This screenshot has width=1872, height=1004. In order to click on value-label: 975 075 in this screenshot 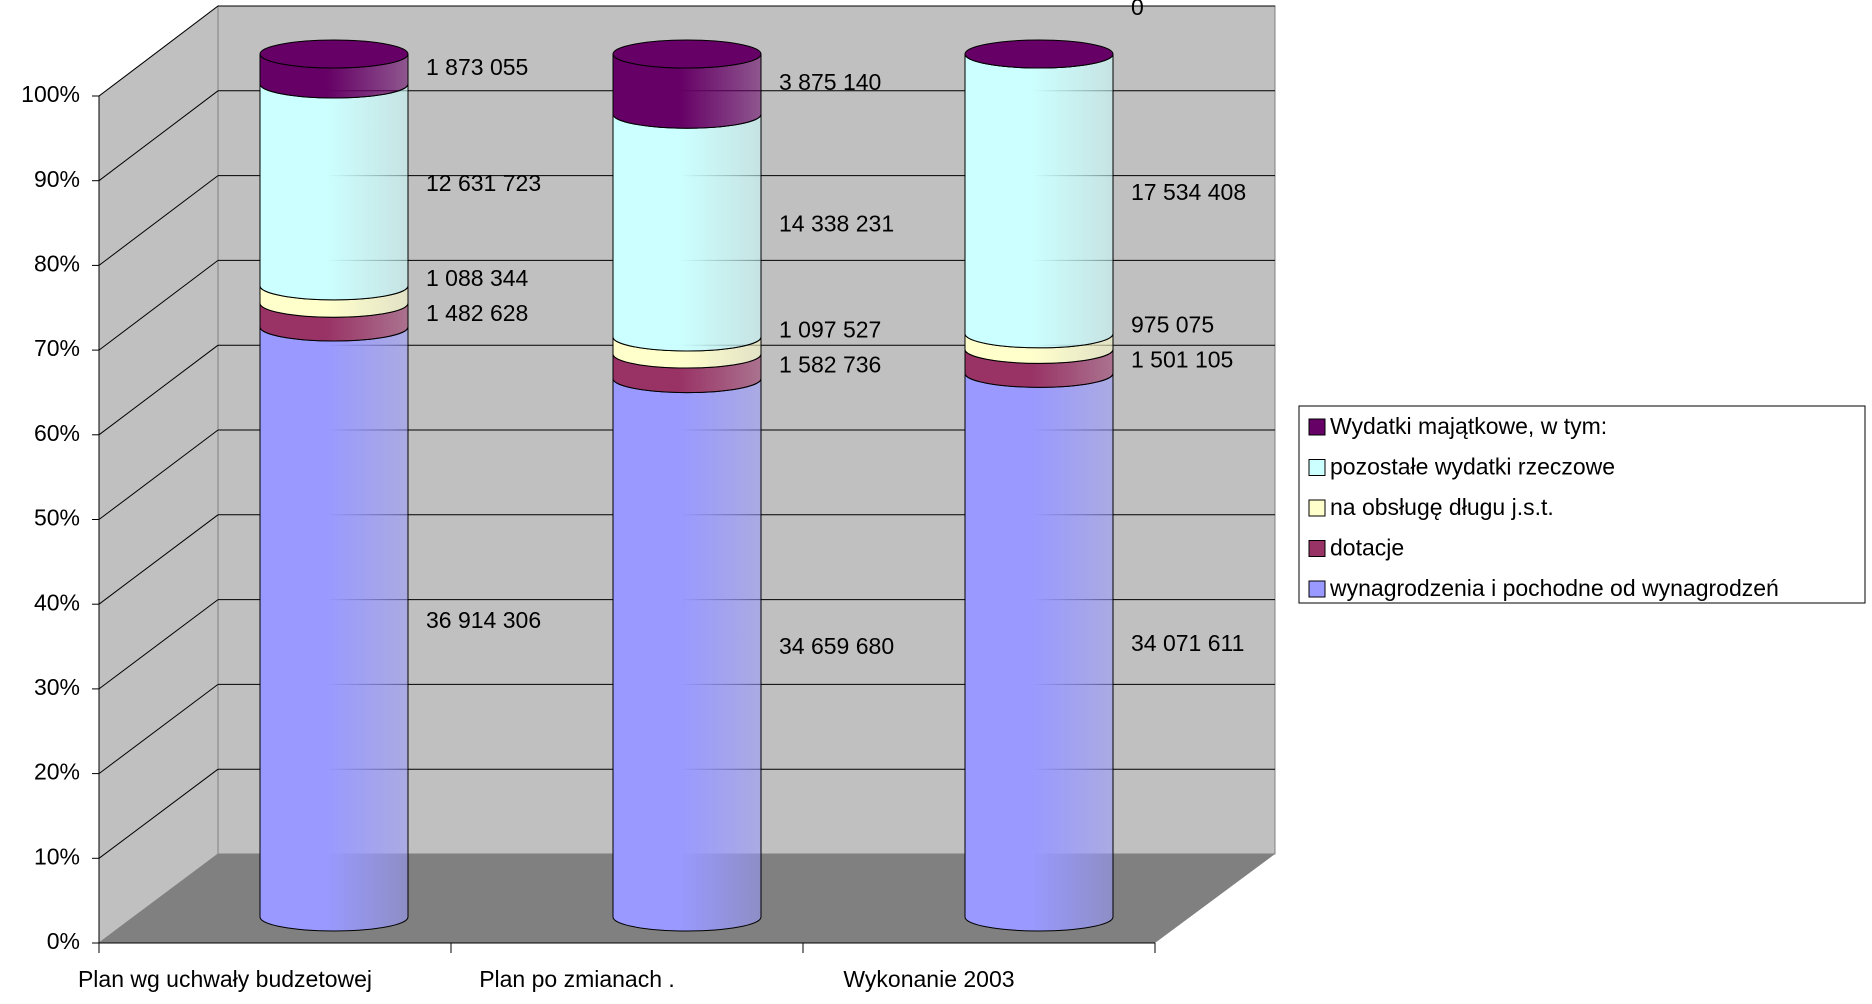, I will do `click(1172, 324)`.